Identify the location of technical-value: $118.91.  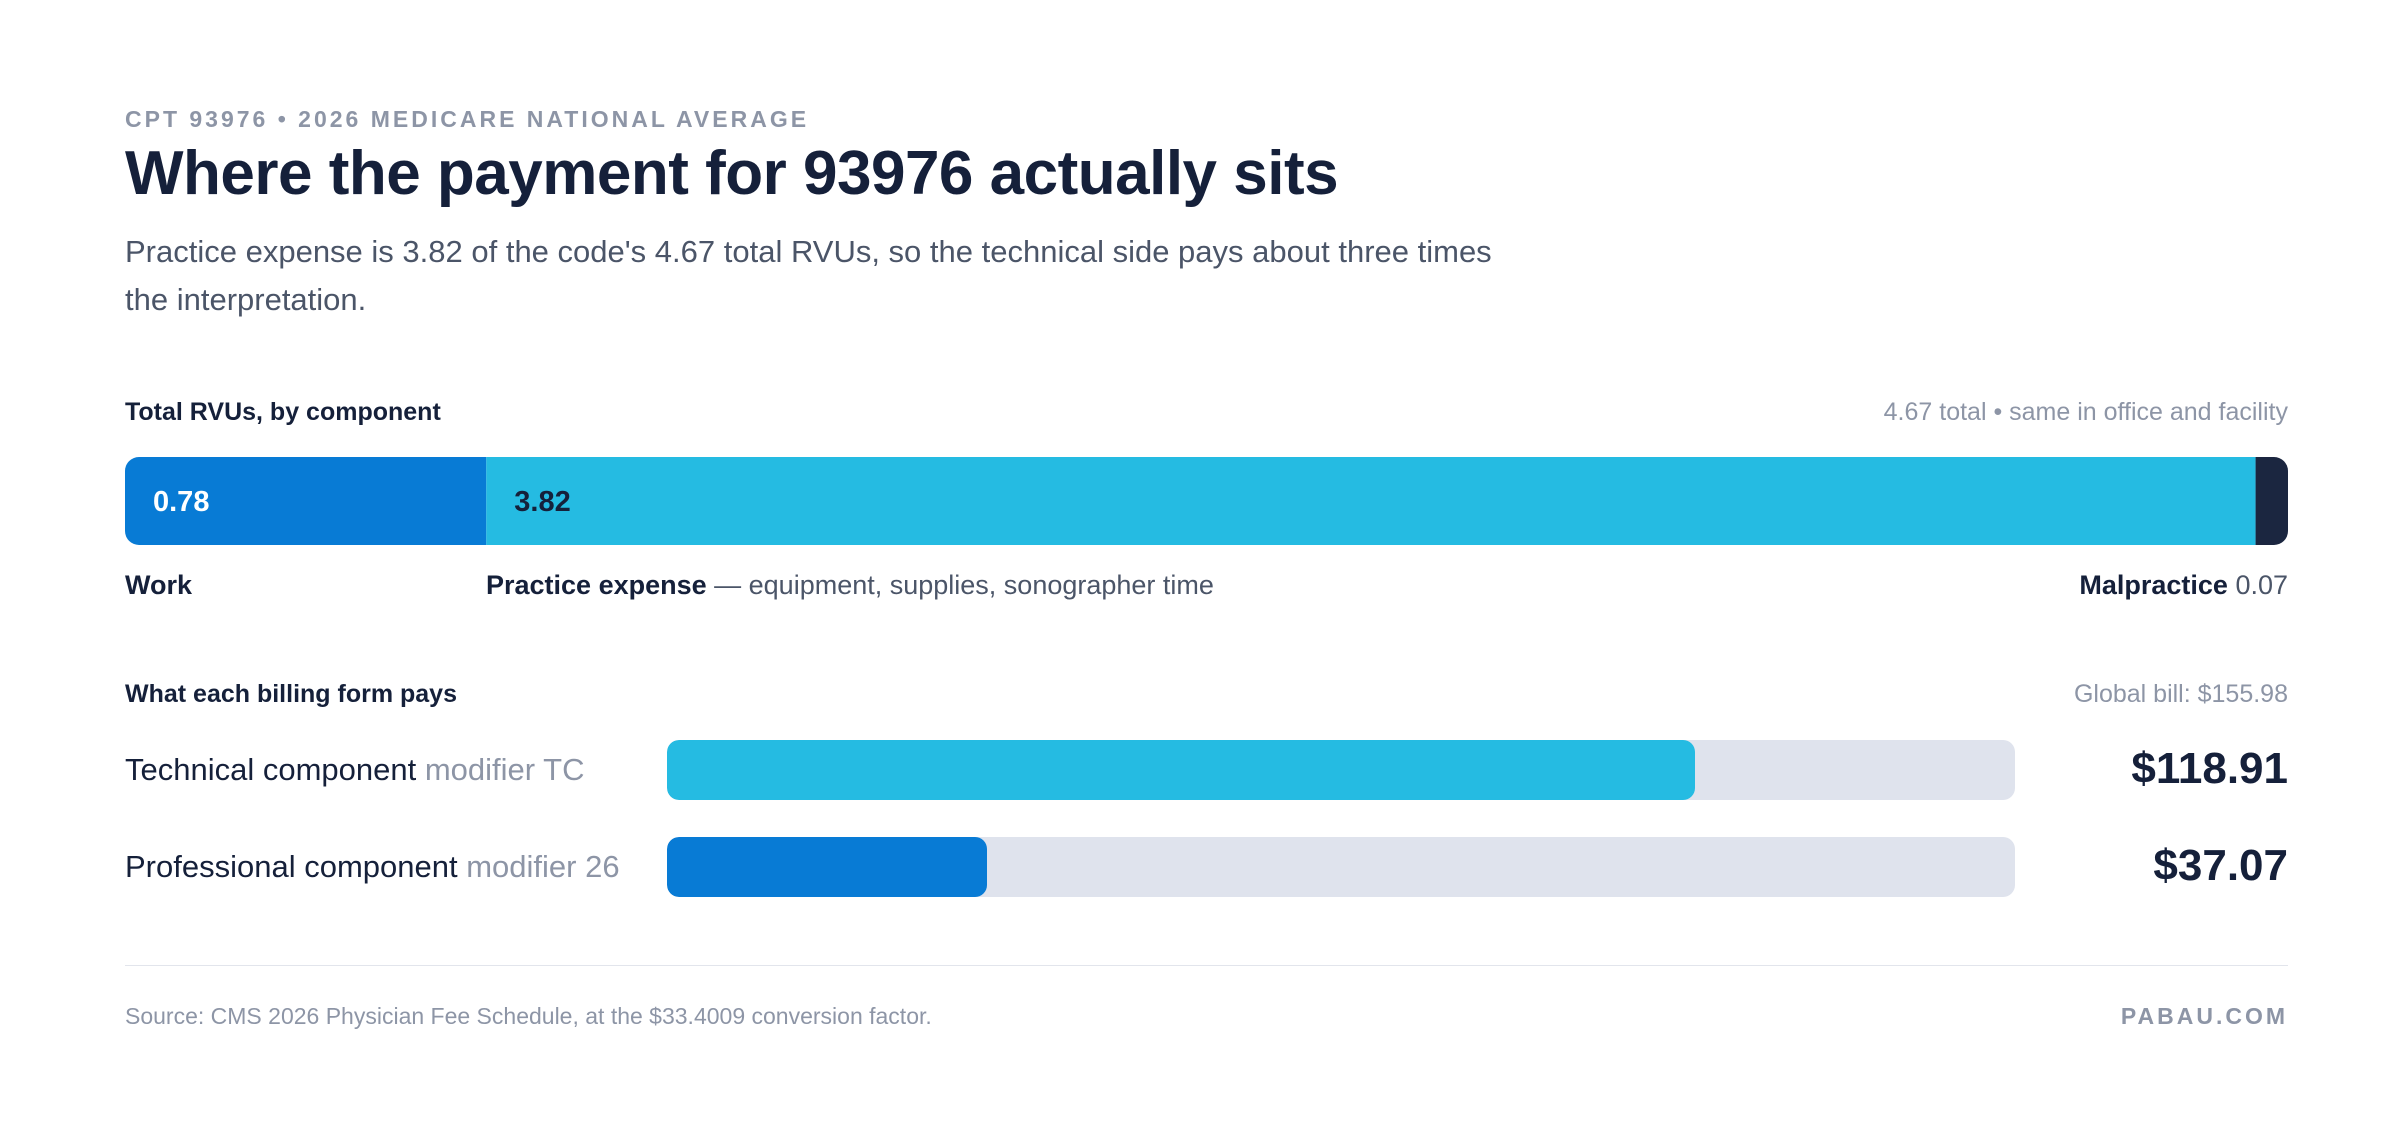
(2209, 768).